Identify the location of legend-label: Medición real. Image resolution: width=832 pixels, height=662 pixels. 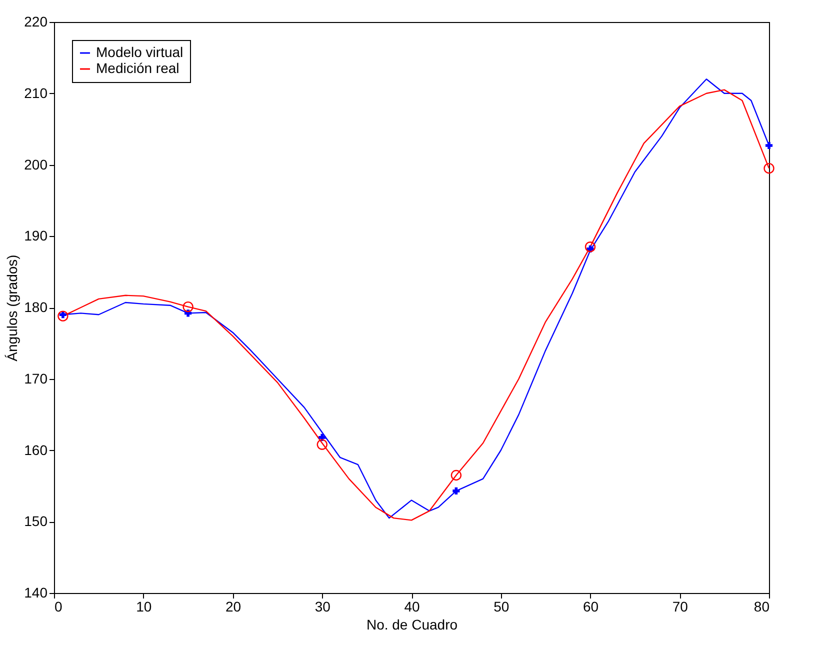
(138, 68).